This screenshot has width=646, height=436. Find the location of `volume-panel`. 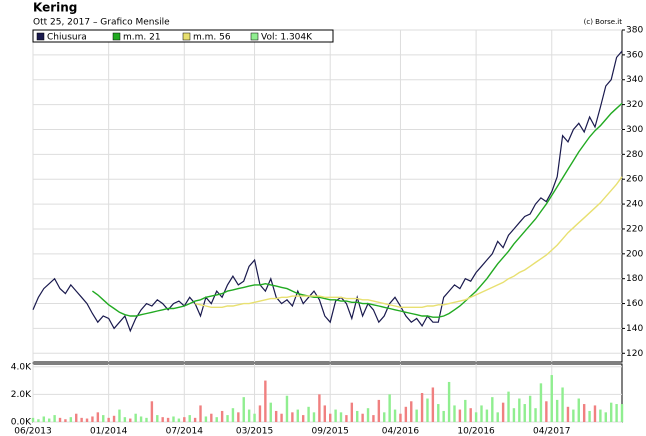

volume-panel is located at coordinates (327, 393).